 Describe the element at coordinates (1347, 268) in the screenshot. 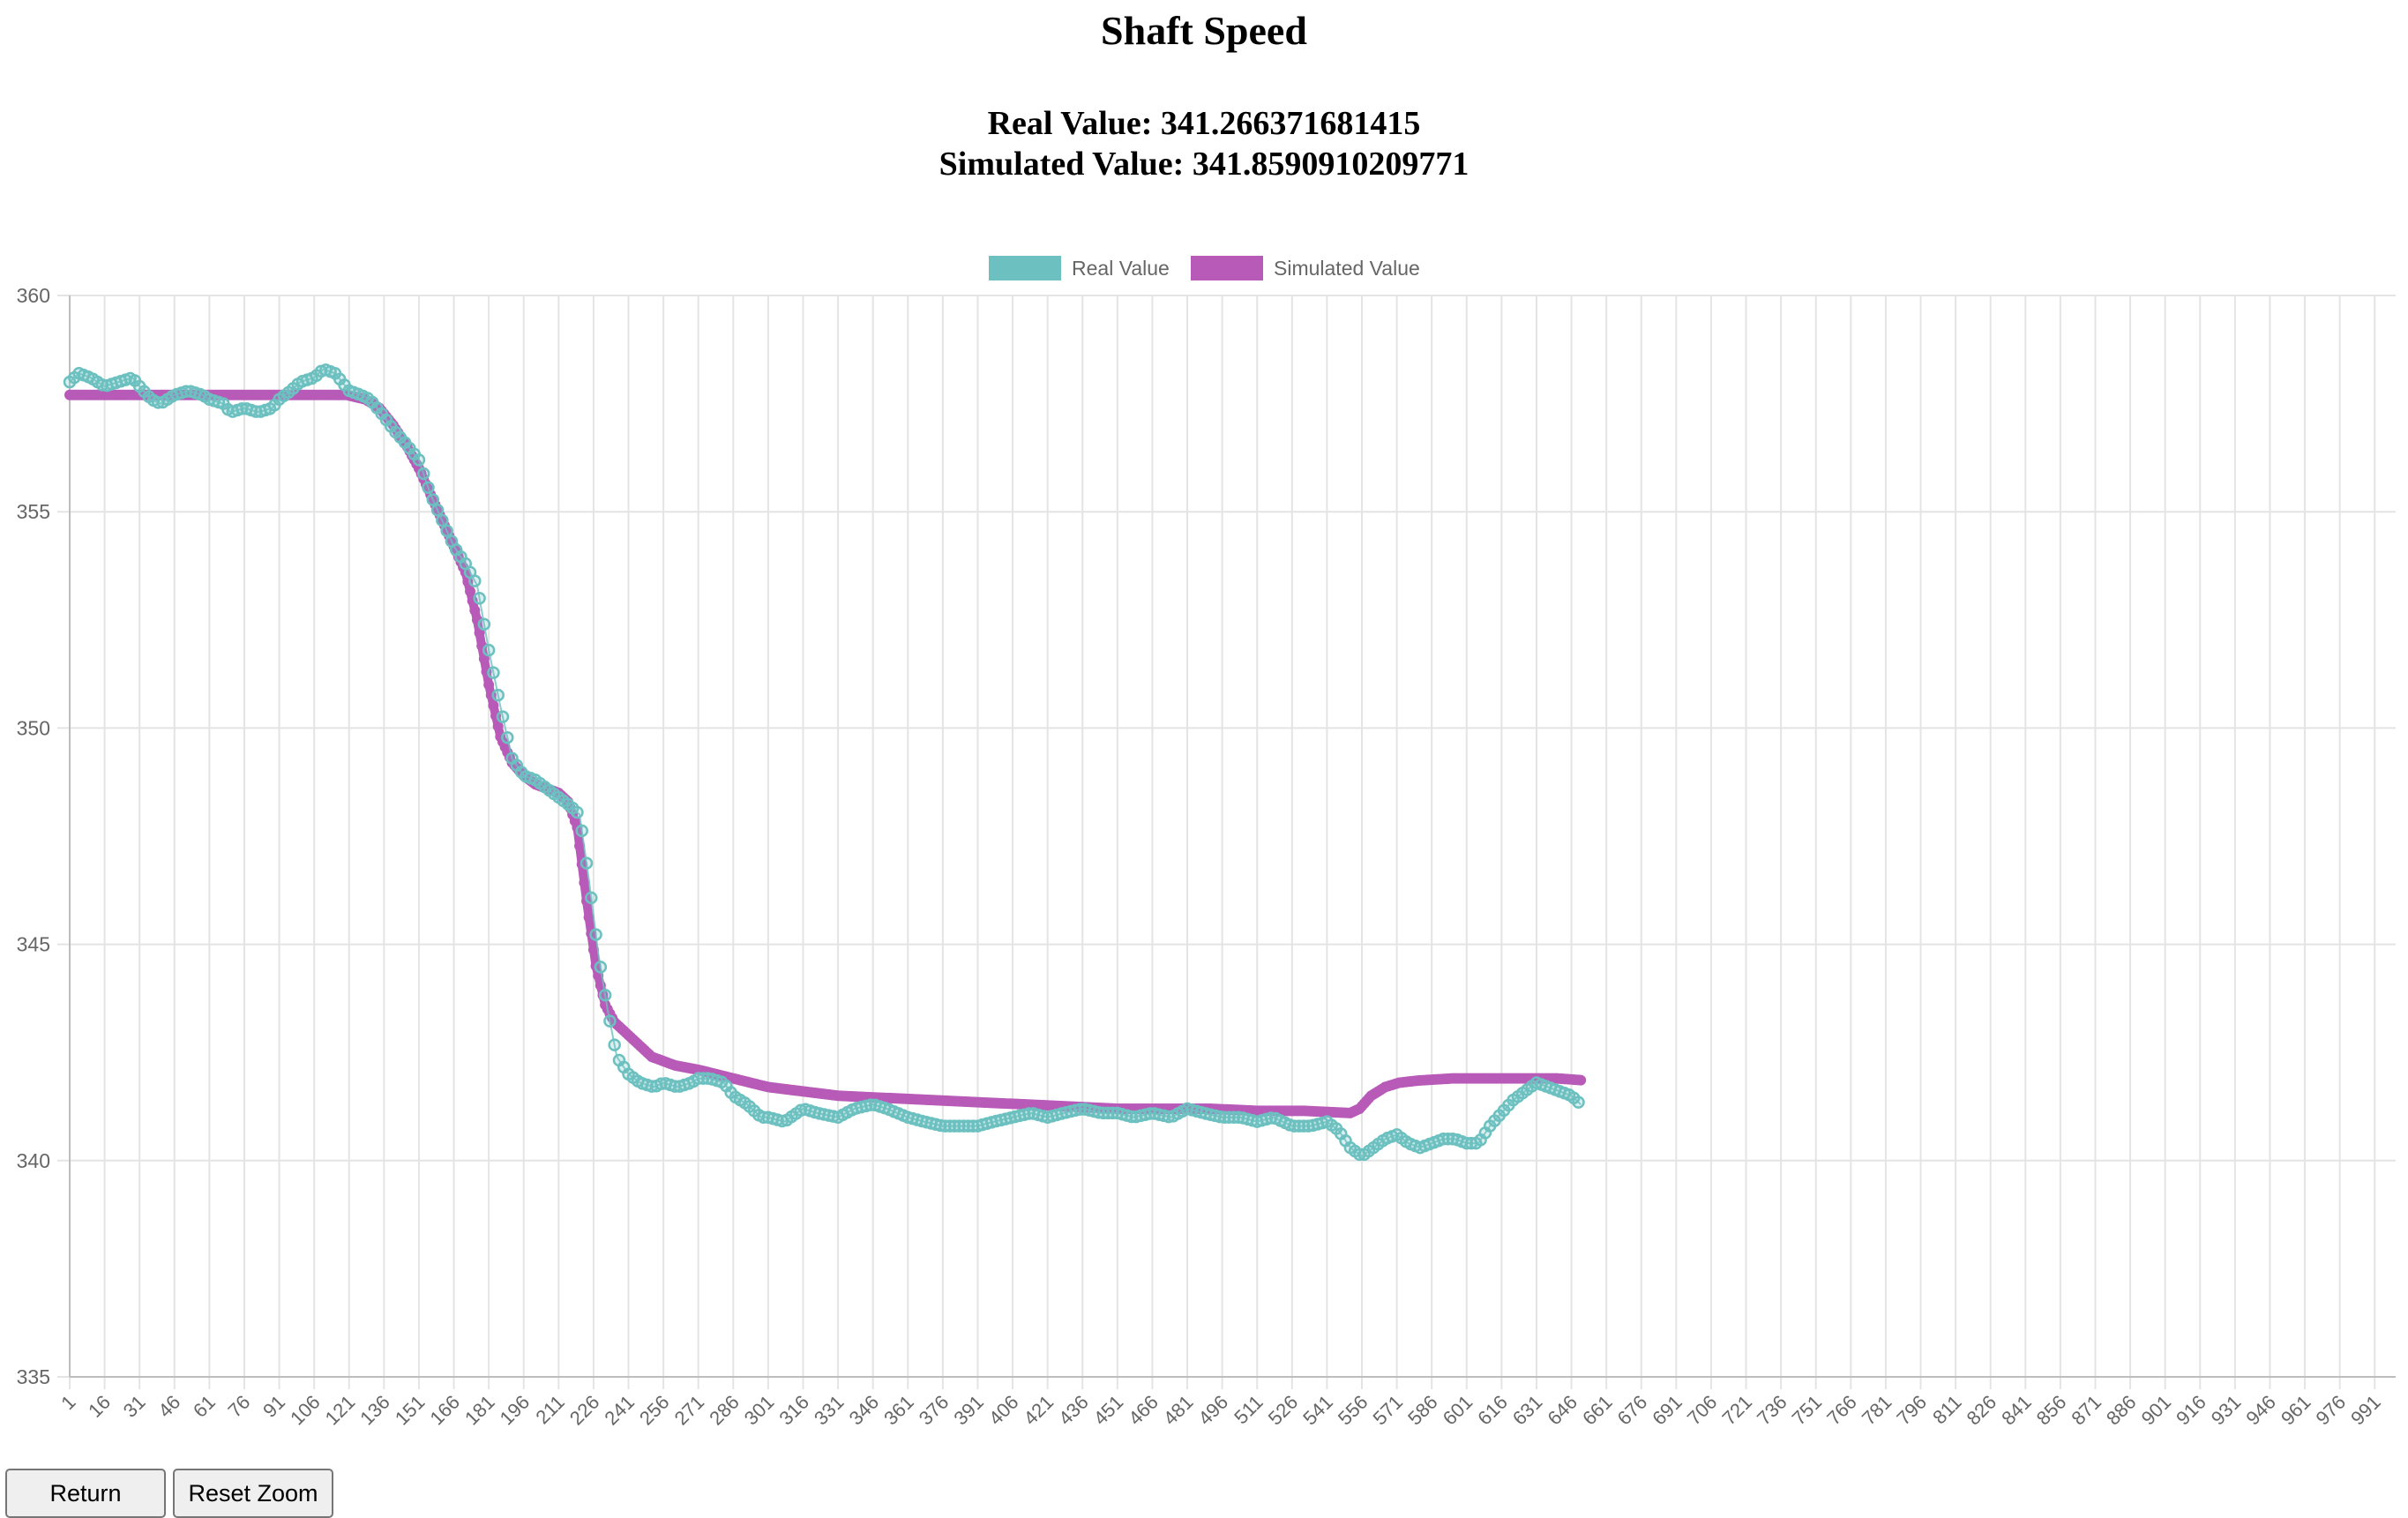

I see `legend-label: Simulated Value` at that location.